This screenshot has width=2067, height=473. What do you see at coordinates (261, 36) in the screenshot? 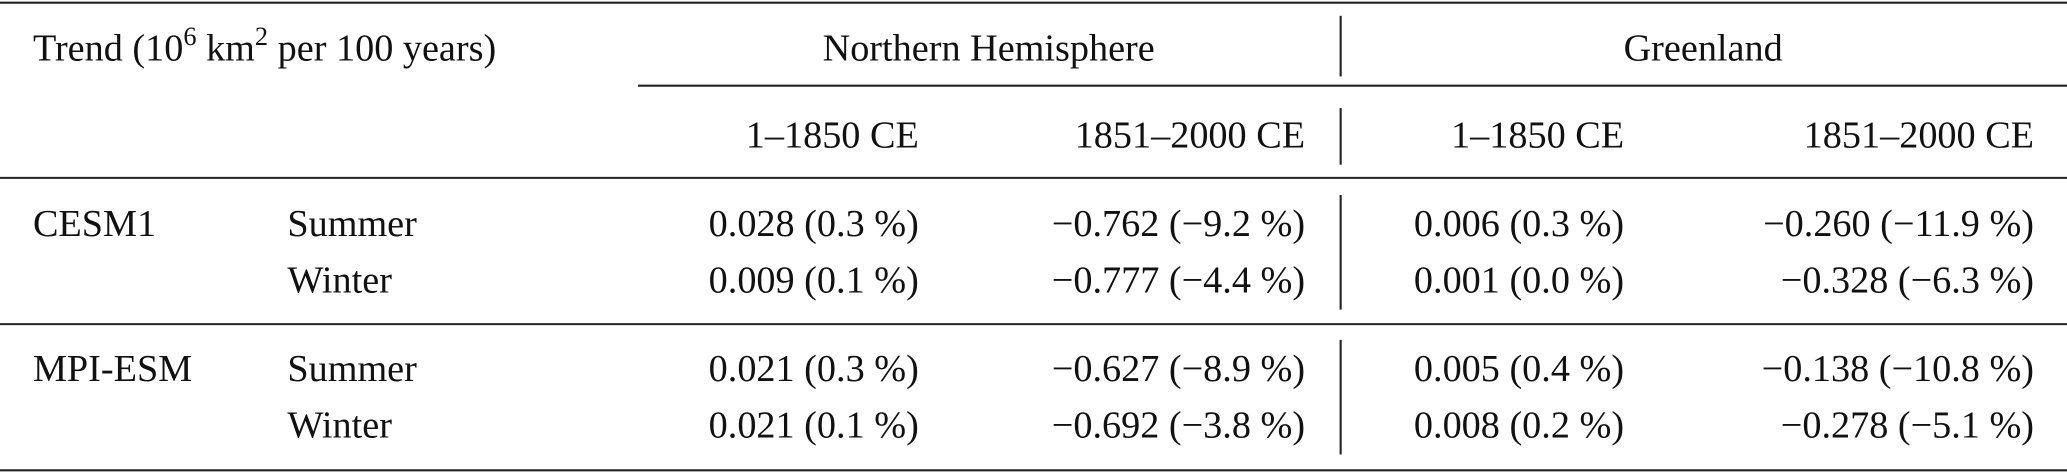
I see `title-sup: 2` at bounding box center [261, 36].